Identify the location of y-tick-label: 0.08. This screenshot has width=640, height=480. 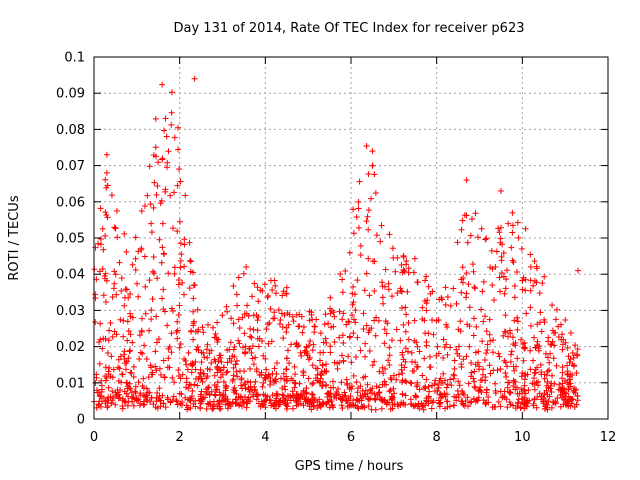
(70, 130).